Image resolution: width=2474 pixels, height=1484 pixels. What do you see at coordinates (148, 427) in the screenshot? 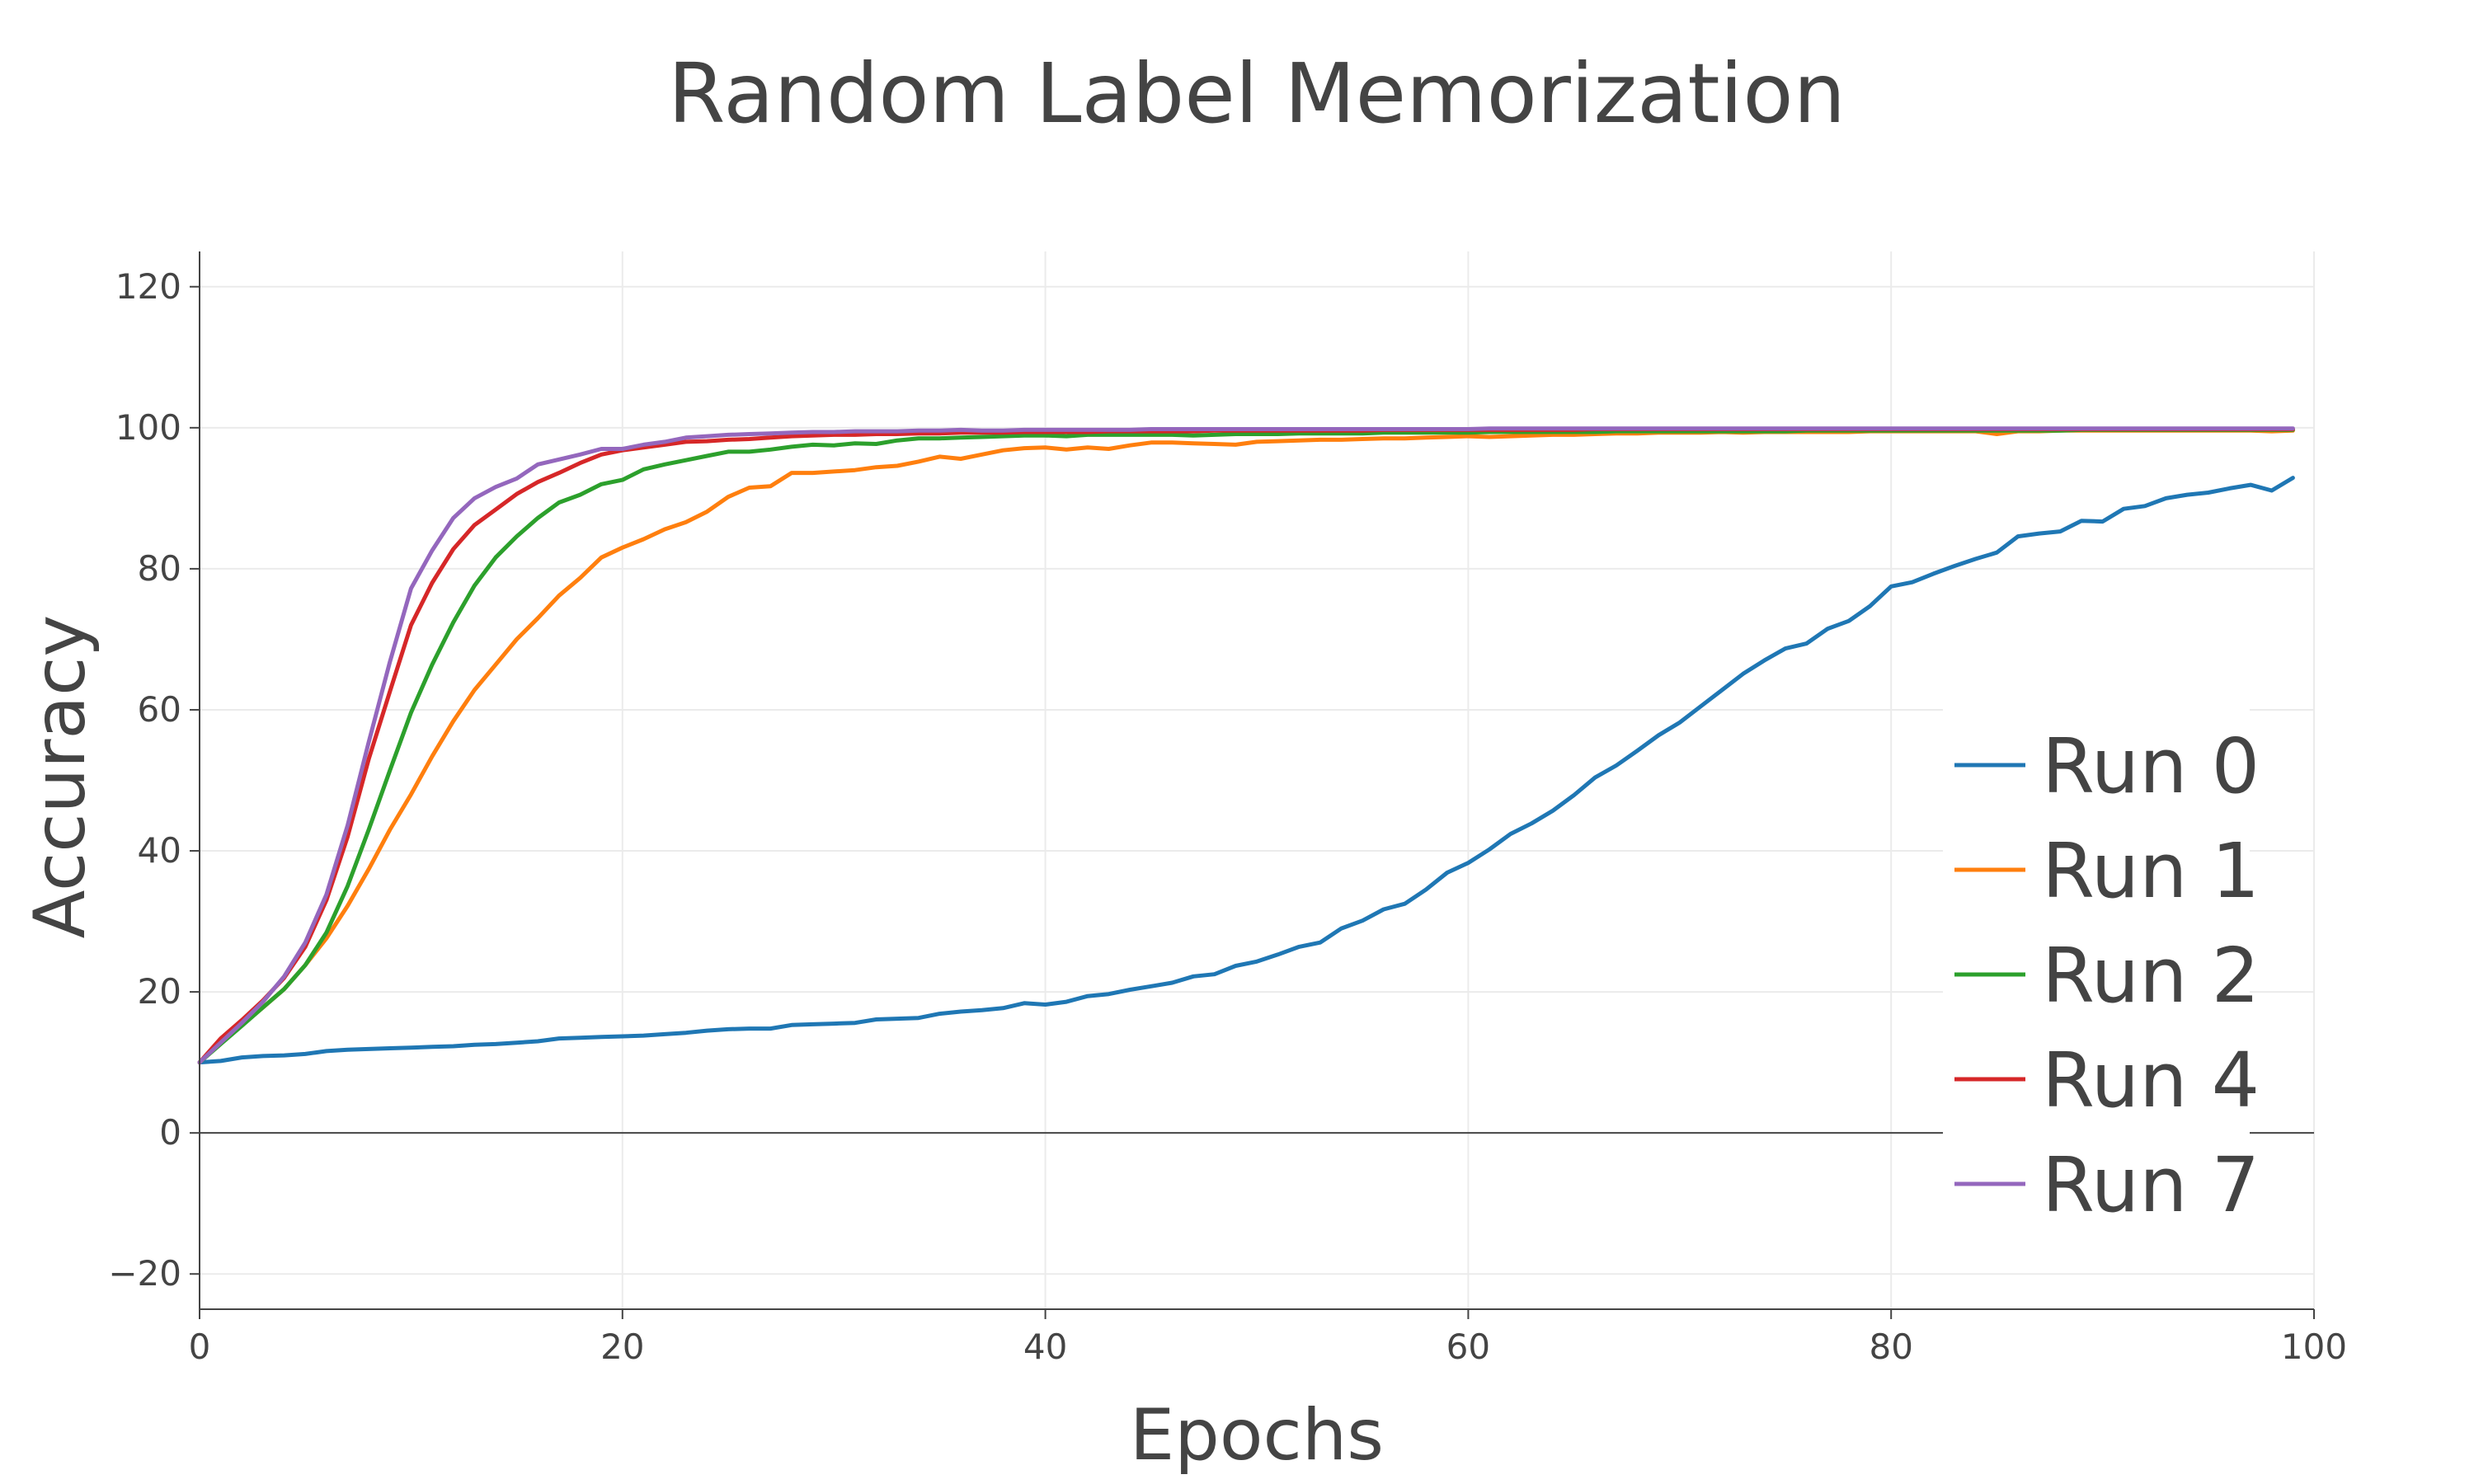
I see `y-tick-label: 100` at bounding box center [148, 427].